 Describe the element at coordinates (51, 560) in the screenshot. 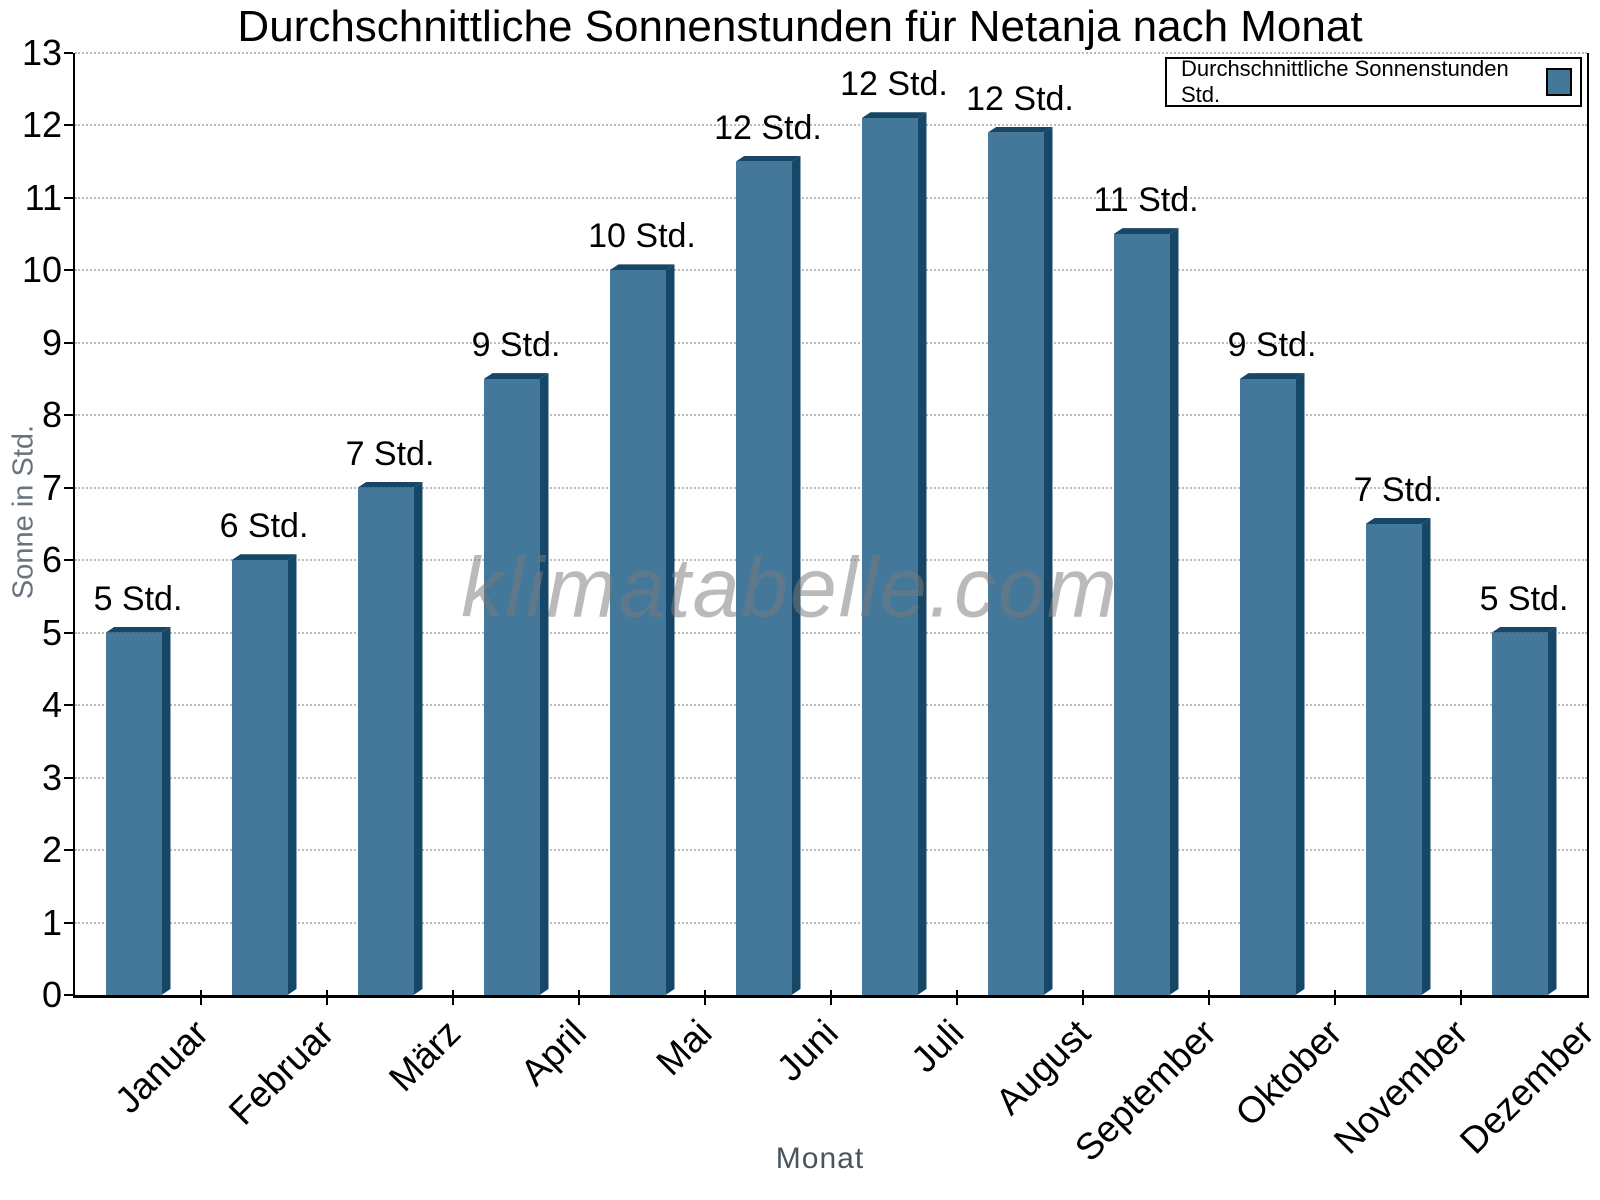

I see `y-tick-label: 6` at that location.